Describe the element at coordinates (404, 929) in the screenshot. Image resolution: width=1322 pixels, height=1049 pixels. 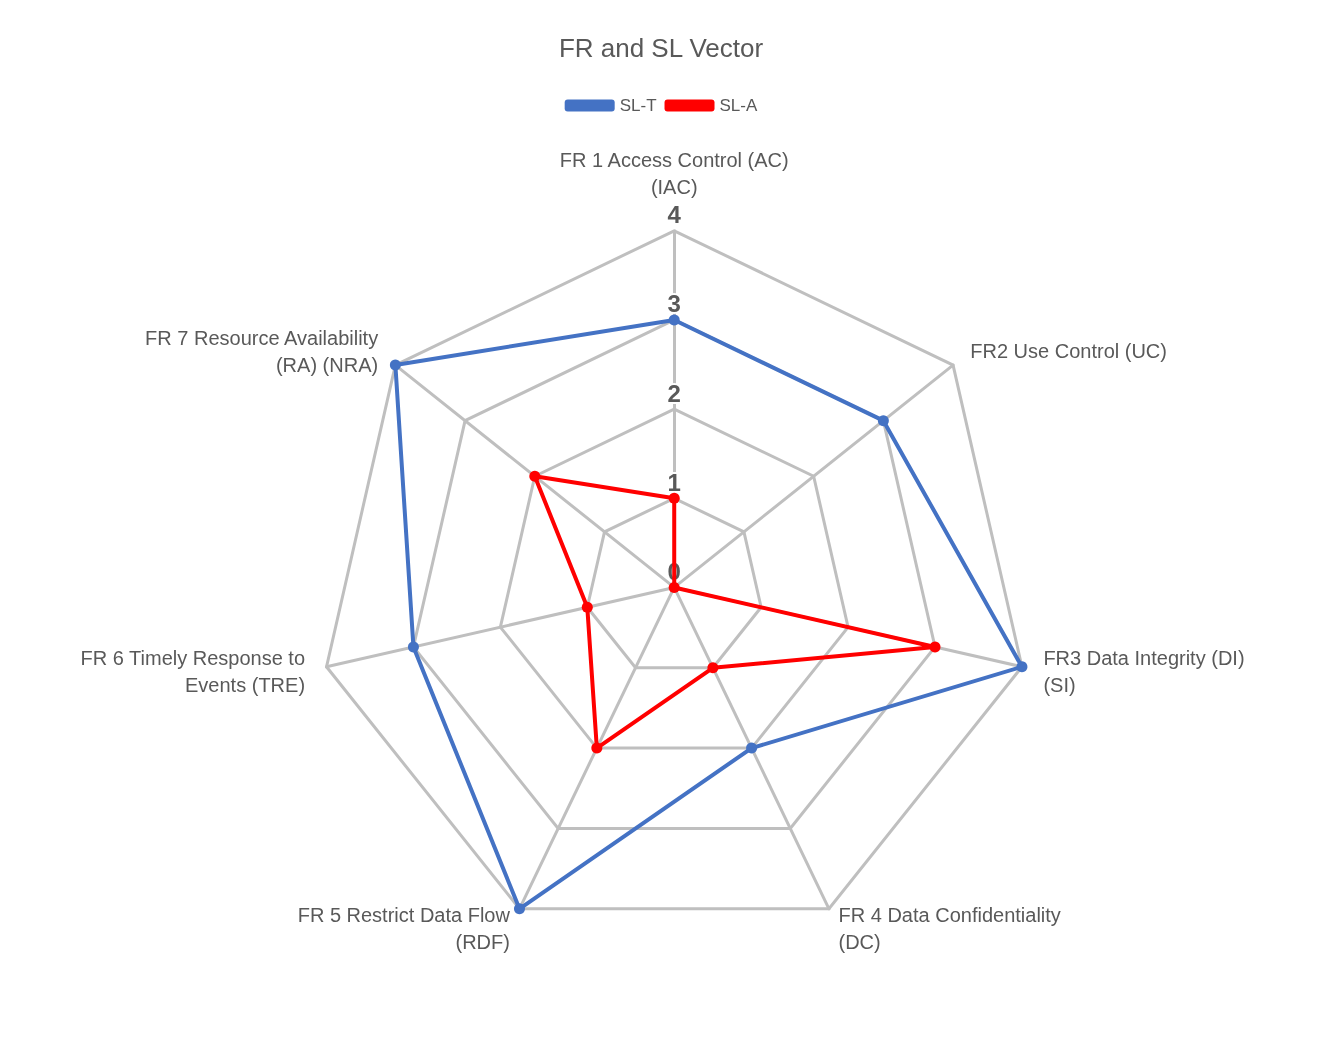
I see `spoke-label: FR 5 Restrict Data Flow (RDF)` at that location.